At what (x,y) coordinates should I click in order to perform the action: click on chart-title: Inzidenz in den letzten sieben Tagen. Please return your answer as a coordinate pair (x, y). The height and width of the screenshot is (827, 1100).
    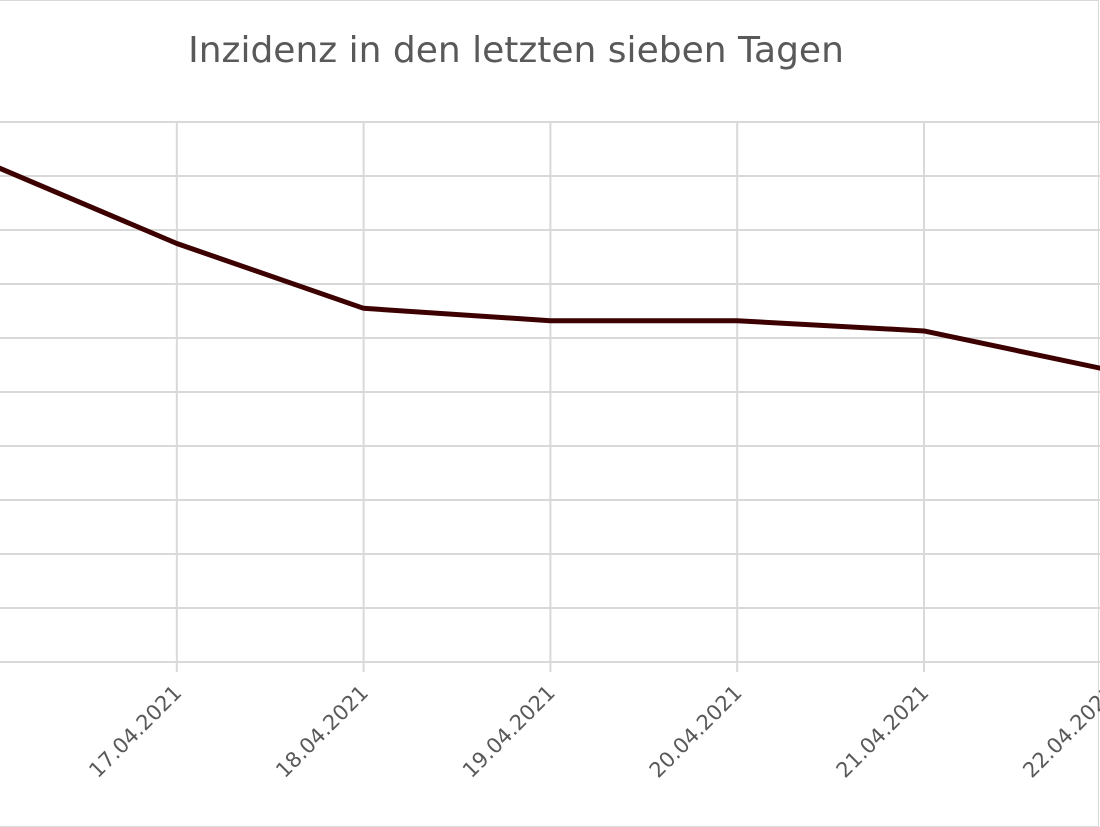
    Looking at the image, I should click on (516, 50).